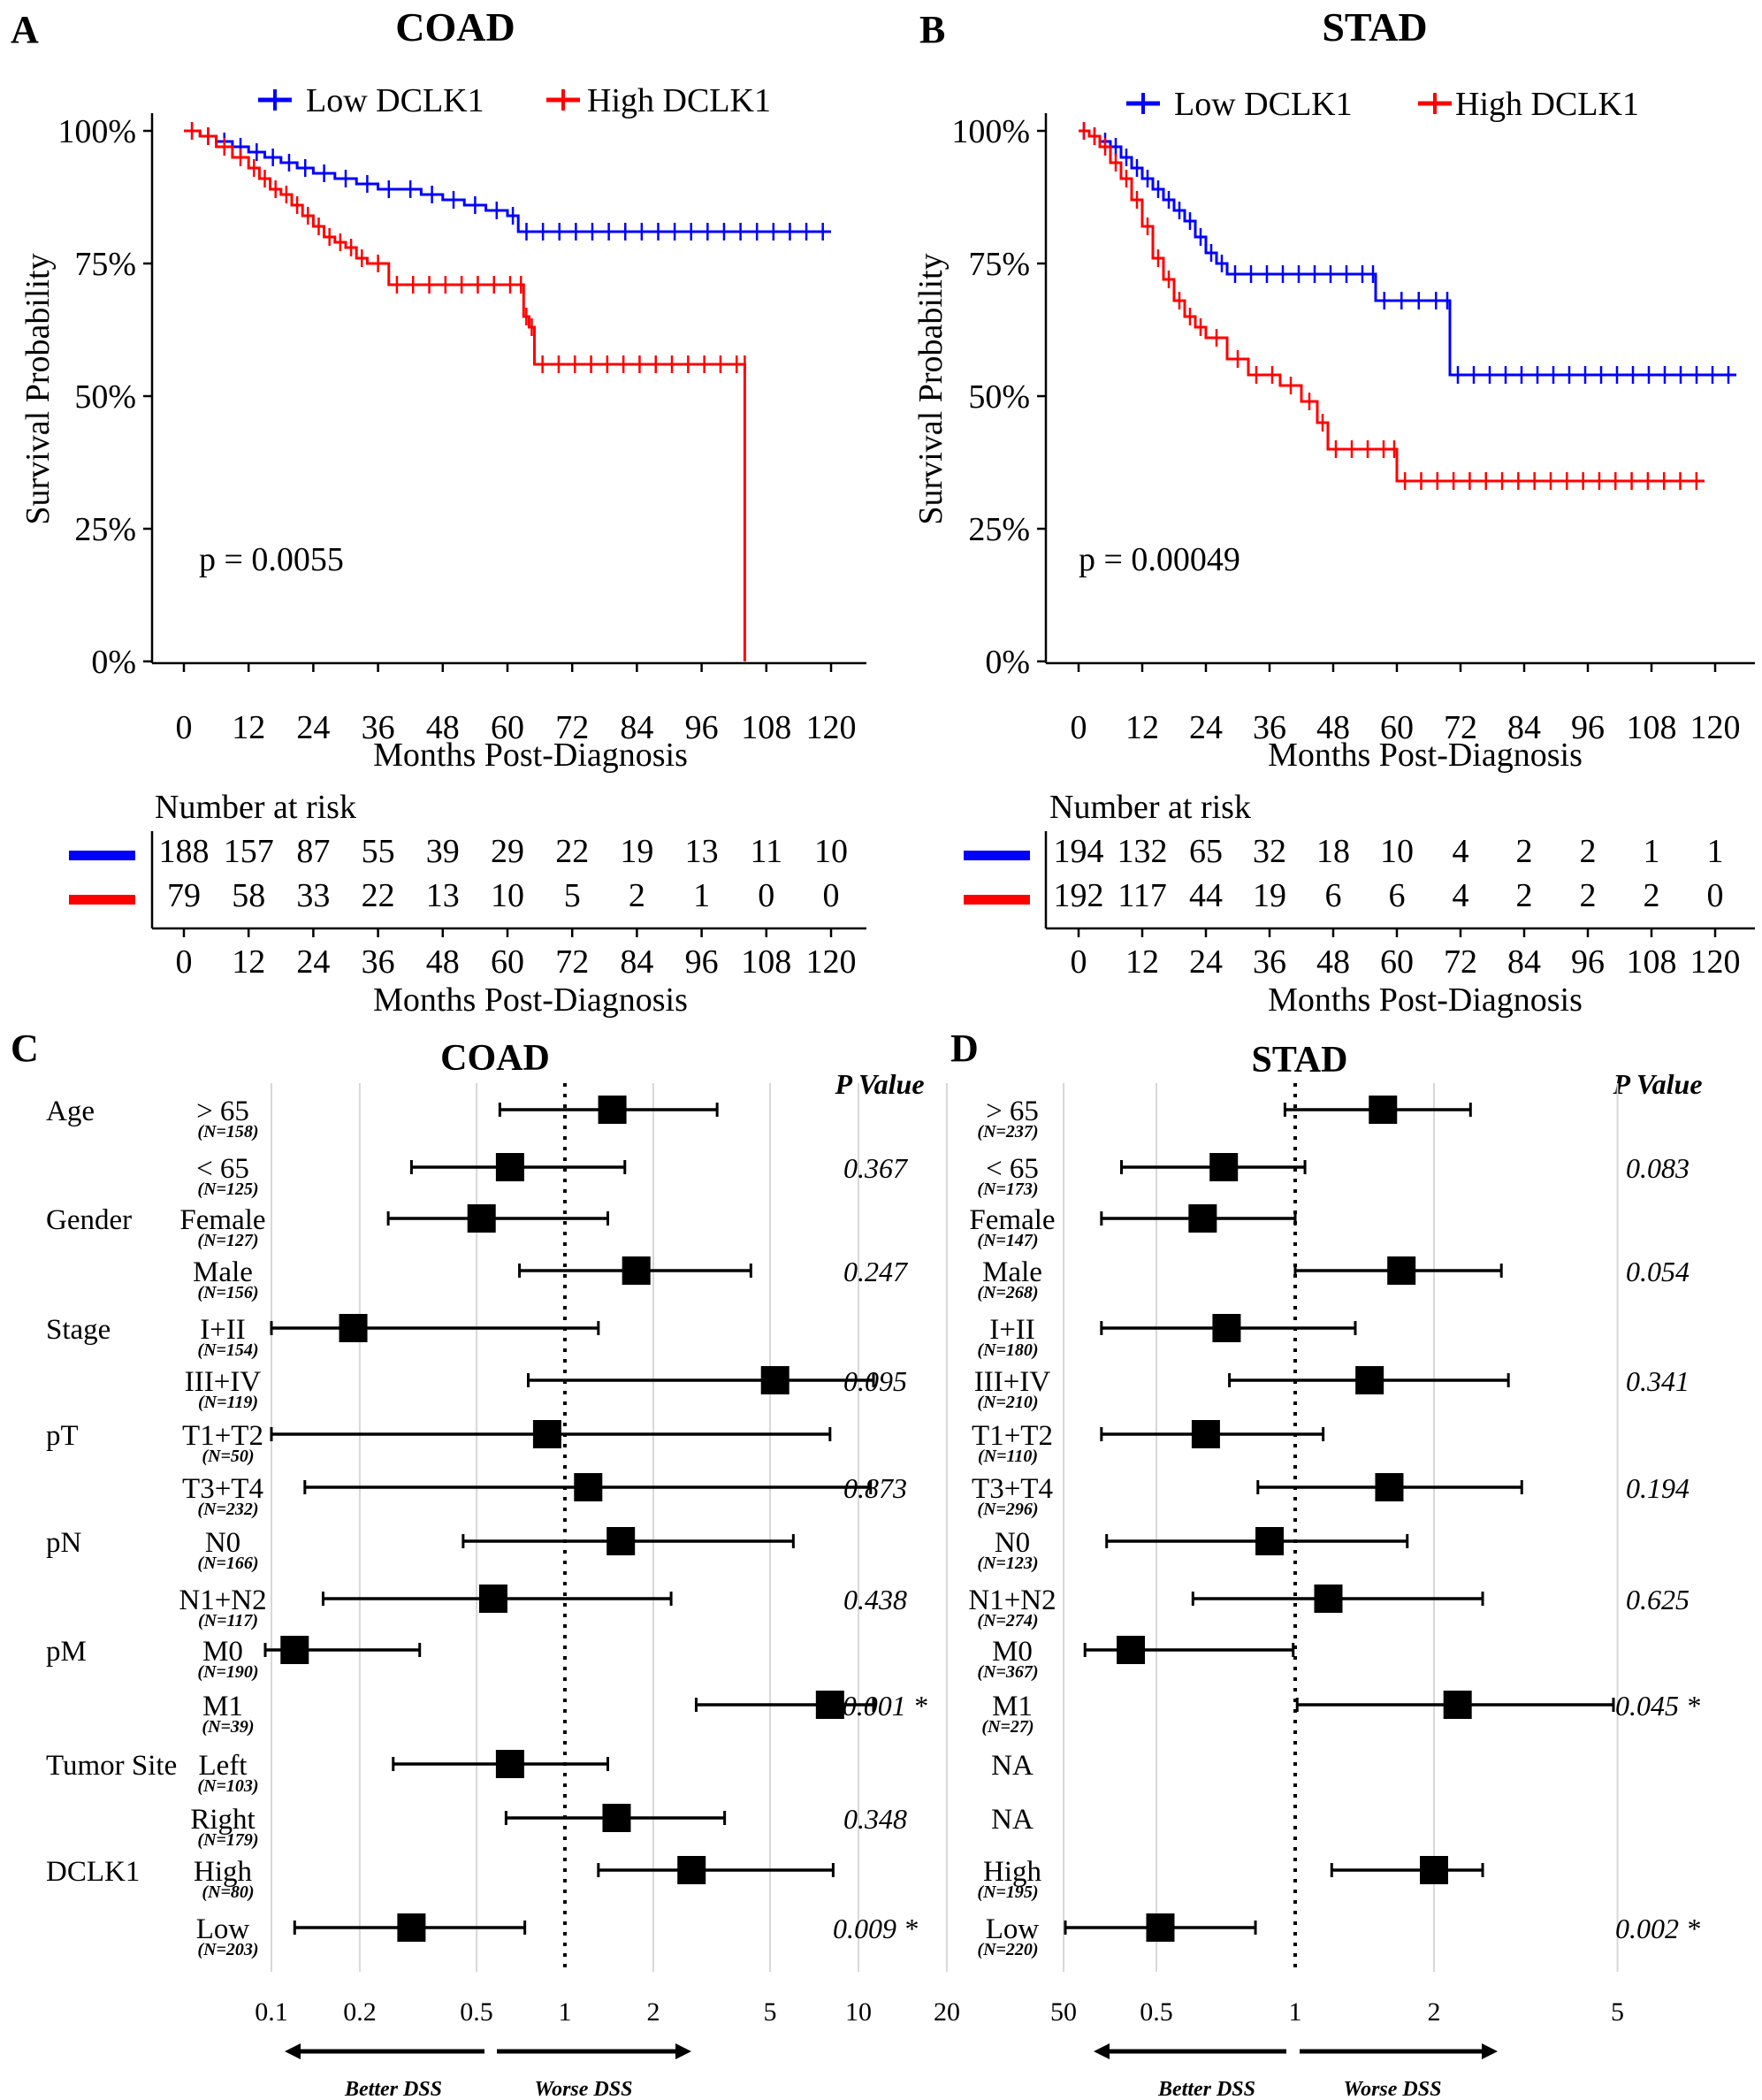  Describe the element at coordinates (1007, 1509) in the screenshot. I see `forest-n-label: (N=296)` at that location.